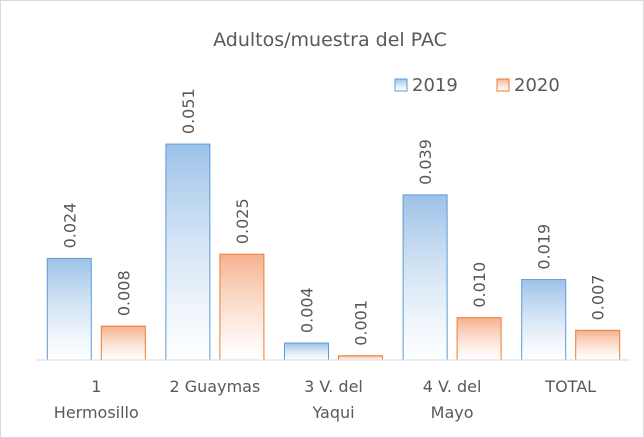  Describe the element at coordinates (537, 85) in the screenshot. I see `legend-label: 2020` at that location.